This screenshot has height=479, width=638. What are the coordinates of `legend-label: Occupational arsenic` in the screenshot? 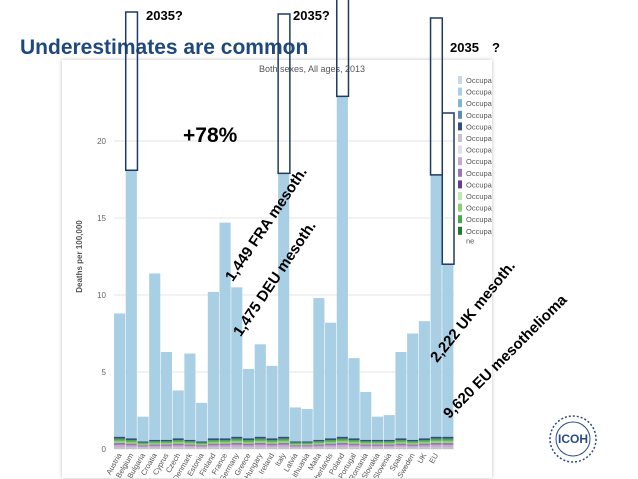 It's located at (479, 80).